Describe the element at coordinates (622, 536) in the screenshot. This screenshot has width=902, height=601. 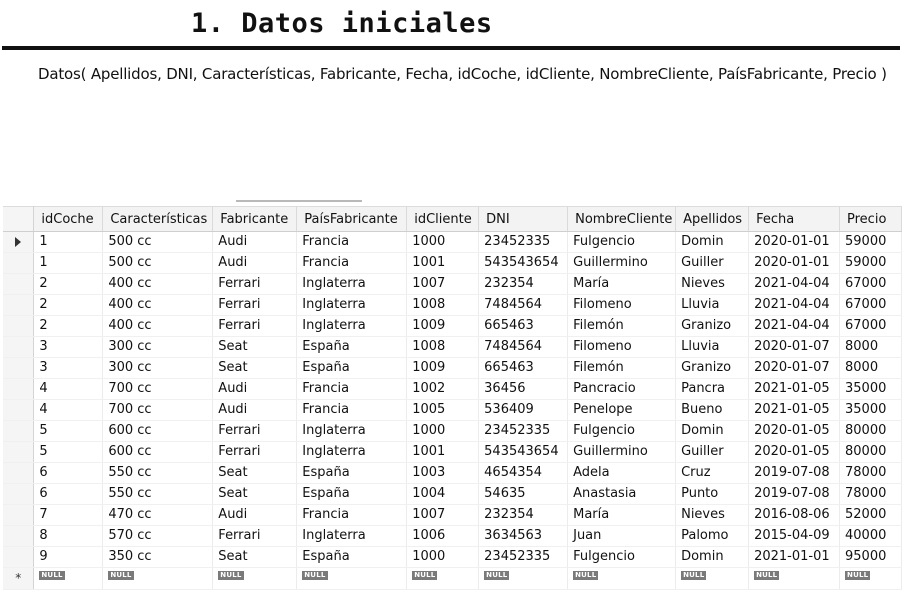
I see `cell-nombrecliente: Juan` at that location.